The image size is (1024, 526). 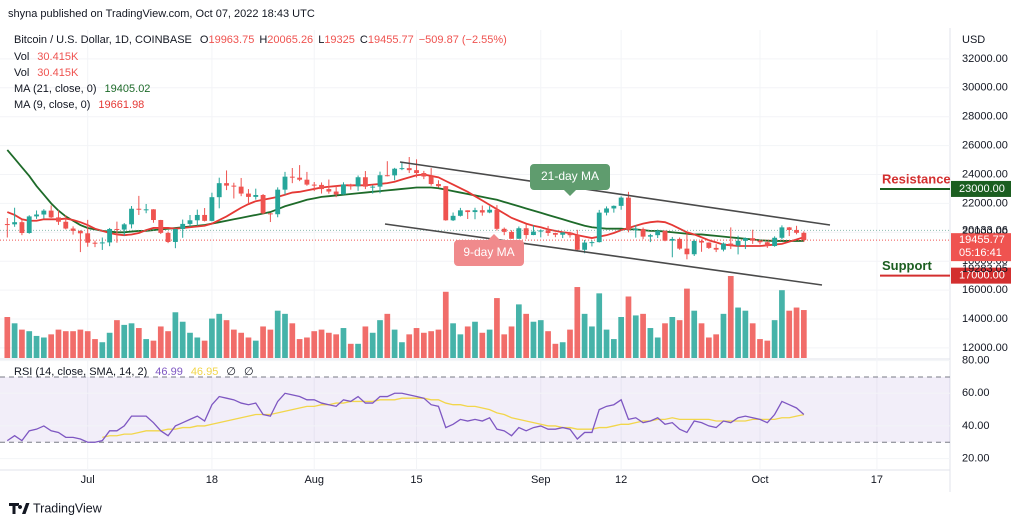 I want to click on y-tick-label: 24000.00, so click(x=985, y=174).